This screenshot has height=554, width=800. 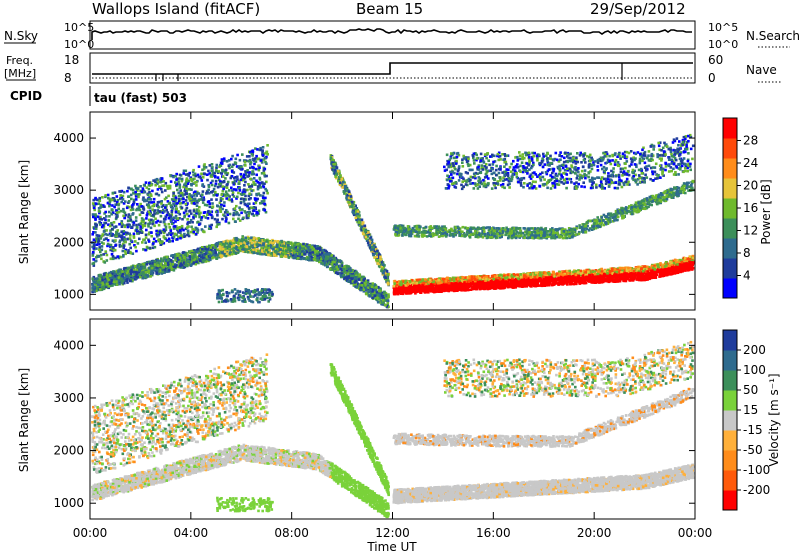 What do you see at coordinates (26, 96) in the screenshot?
I see `cpid-label: CPID` at bounding box center [26, 96].